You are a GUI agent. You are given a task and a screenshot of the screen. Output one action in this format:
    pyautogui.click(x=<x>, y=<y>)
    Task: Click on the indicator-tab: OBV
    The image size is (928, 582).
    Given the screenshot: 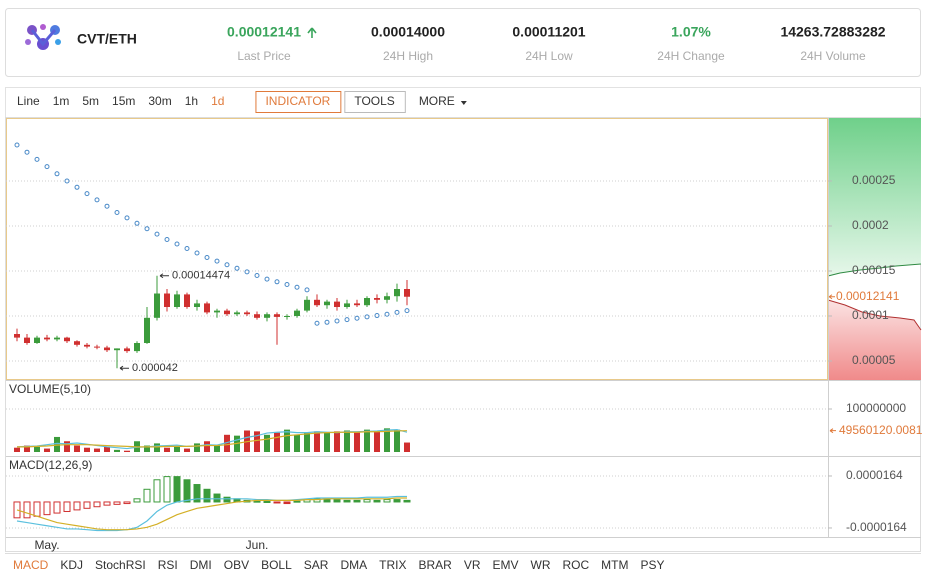 What is the action you would take?
    pyautogui.click(x=236, y=565)
    